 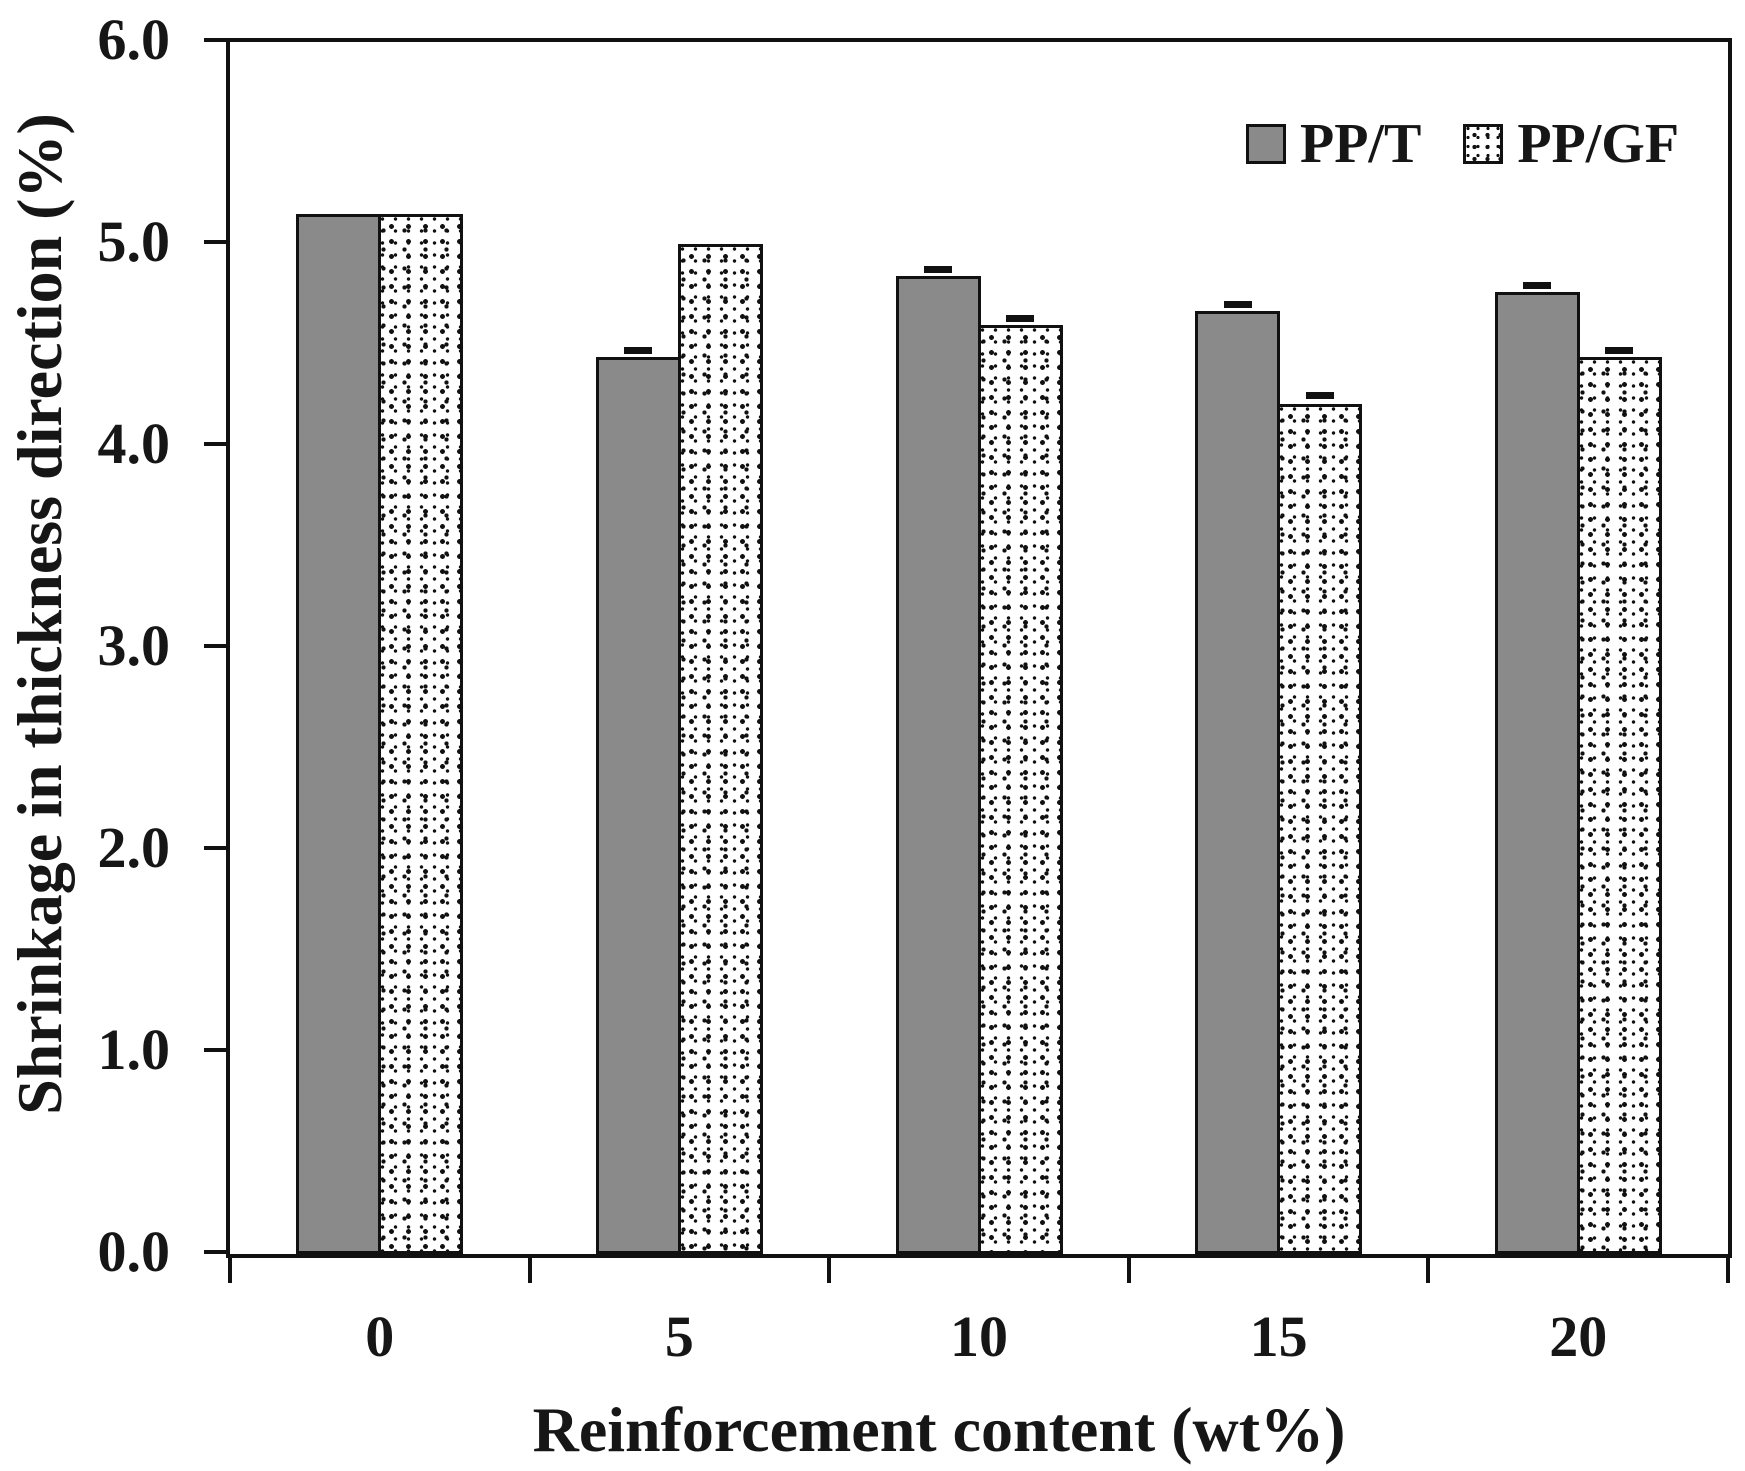 What do you see at coordinates (1598, 144) in the screenshot?
I see `legend-label-ppgf: PP/GF` at bounding box center [1598, 144].